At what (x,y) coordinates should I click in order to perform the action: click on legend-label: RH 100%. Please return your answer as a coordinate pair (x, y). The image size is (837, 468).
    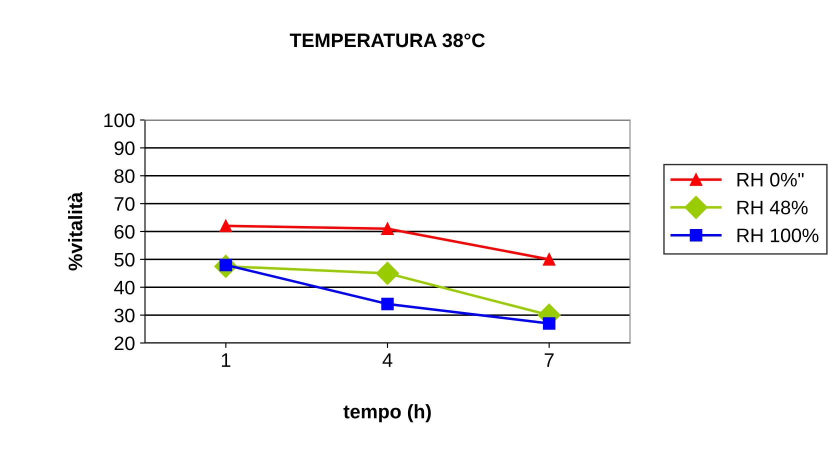
    Looking at the image, I should click on (778, 235).